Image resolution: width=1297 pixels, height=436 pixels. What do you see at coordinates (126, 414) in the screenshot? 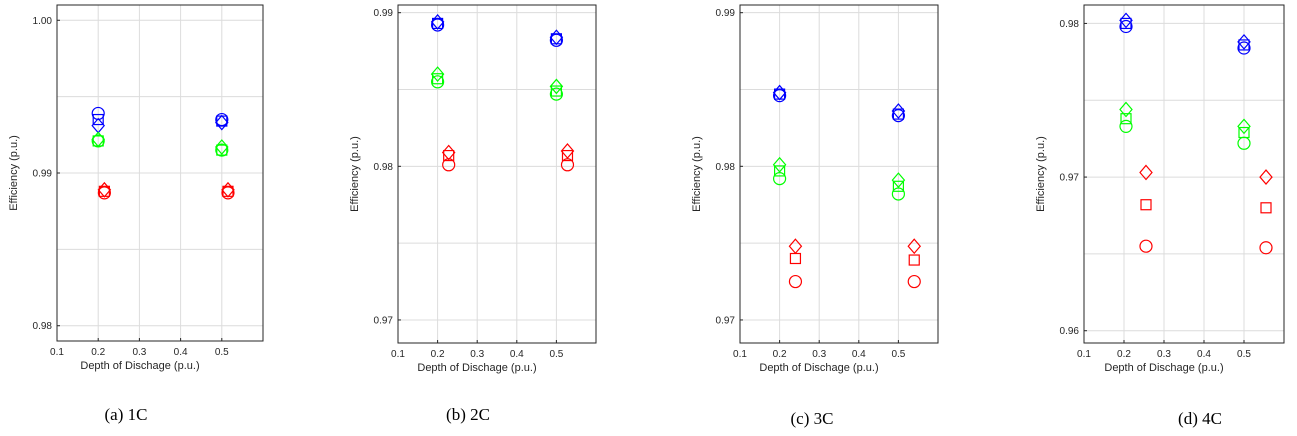
I see `panel-caption: (a) 1C` at bounding box center [126, 414].